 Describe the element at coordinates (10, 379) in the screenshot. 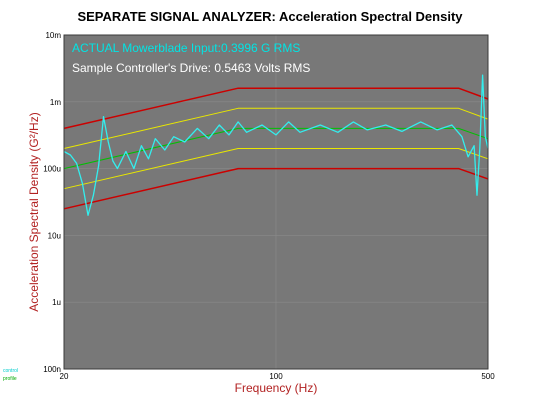

I see `legend-item-profile: profile` at that location.